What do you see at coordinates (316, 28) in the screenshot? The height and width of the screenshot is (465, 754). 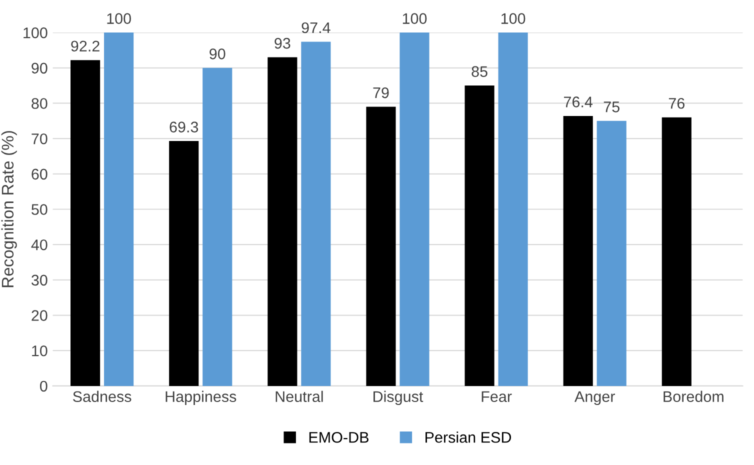 I see `data-label: 97.4` at bounding box center [316, 28].